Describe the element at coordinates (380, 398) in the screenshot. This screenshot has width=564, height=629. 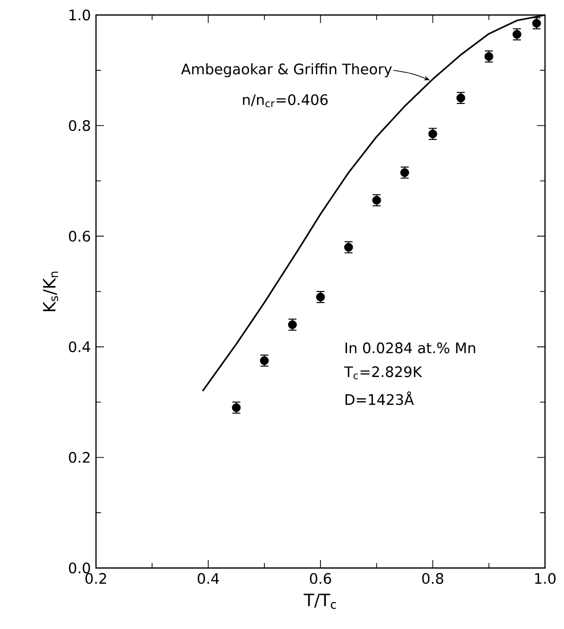
I see `annotation: D=1423Å` at that location.